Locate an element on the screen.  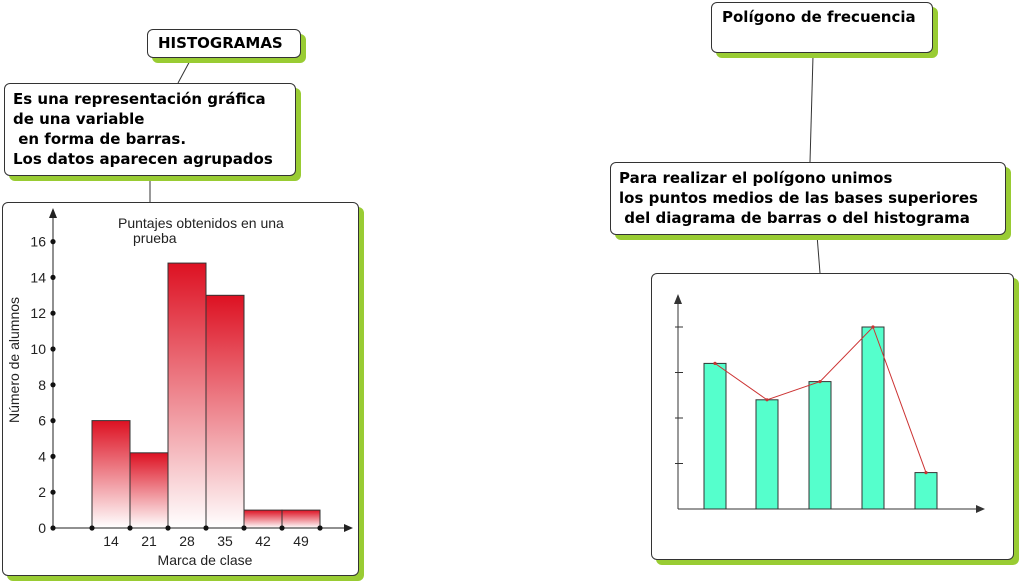
histogram-title-node: HISTOGRAMAS is located at coordinates (224, 43).